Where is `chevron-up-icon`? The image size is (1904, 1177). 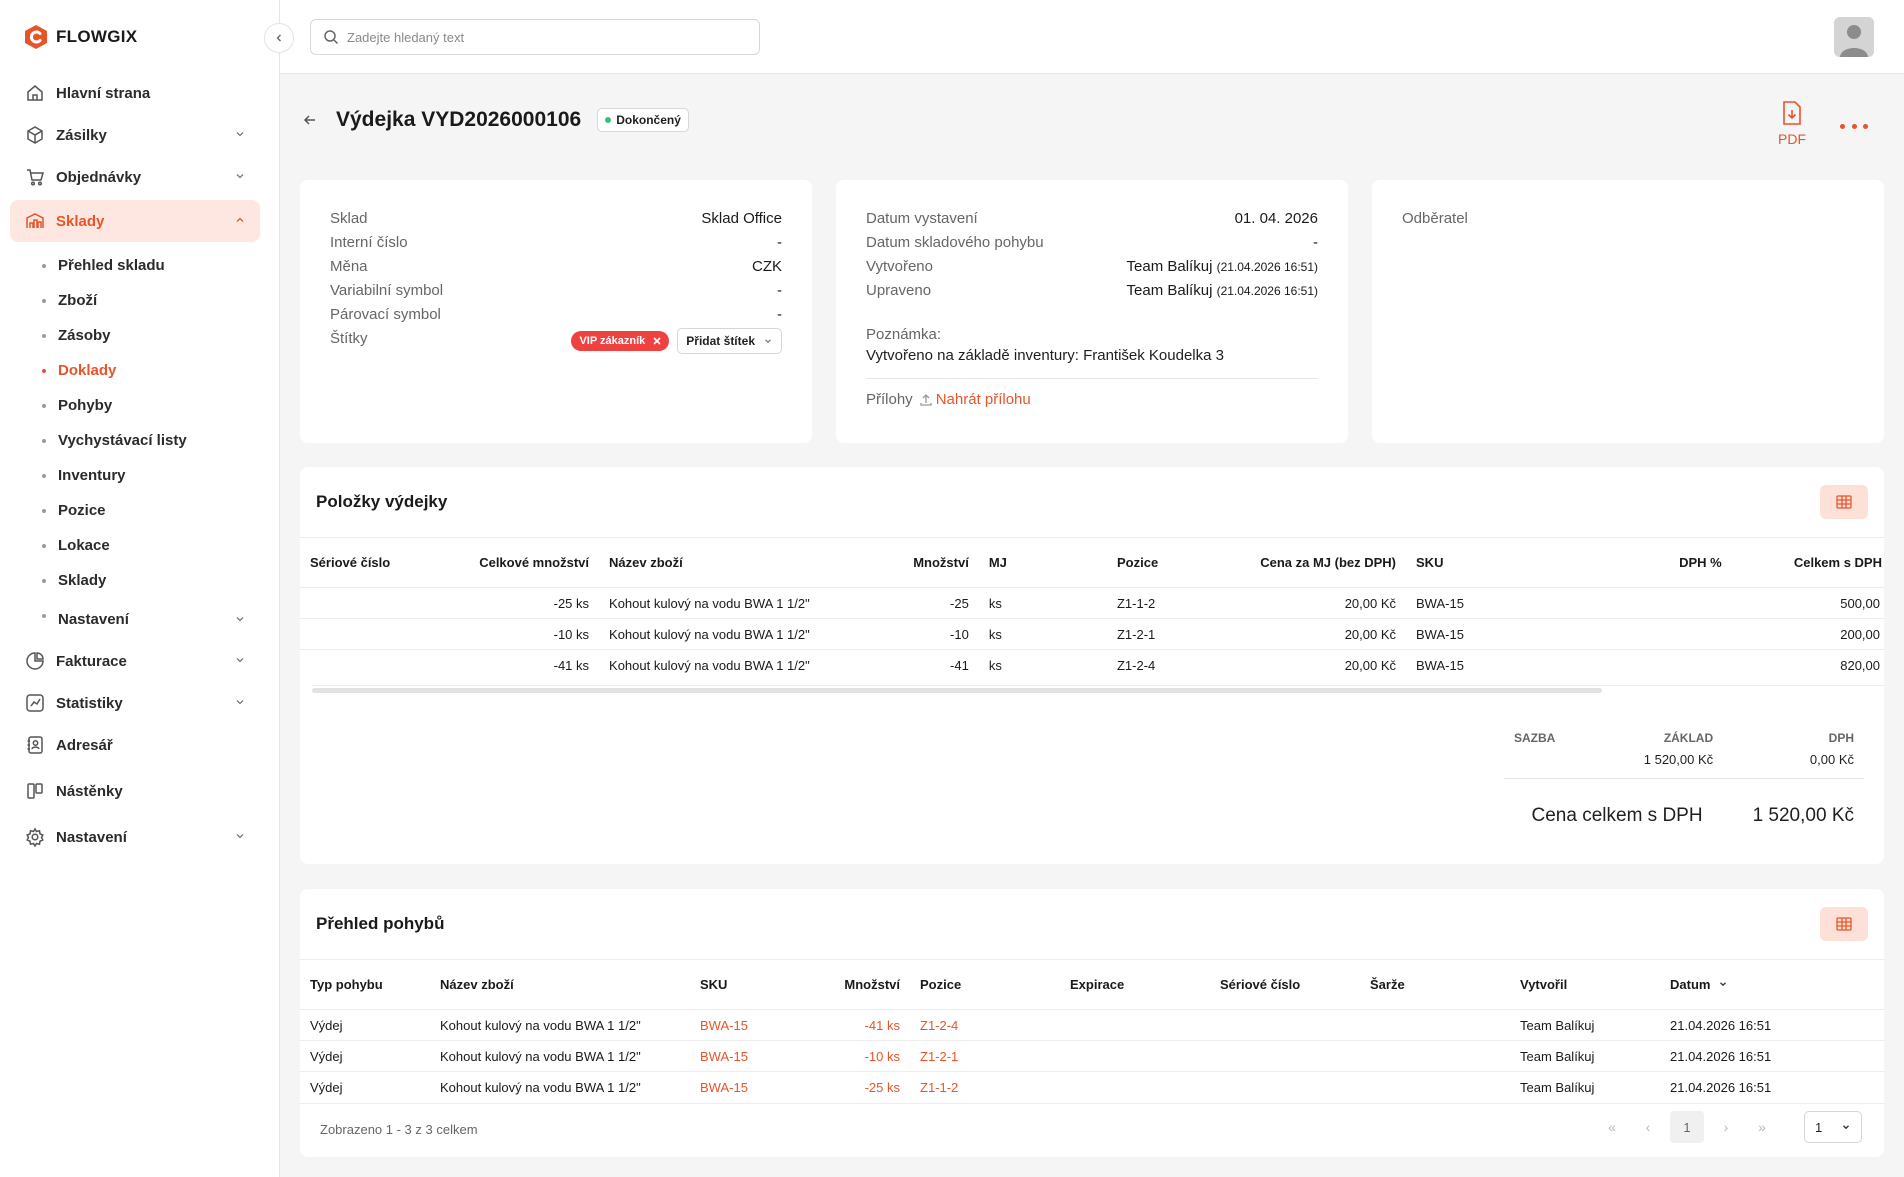 chevron-up-icon is located at coordinates (240, 219).